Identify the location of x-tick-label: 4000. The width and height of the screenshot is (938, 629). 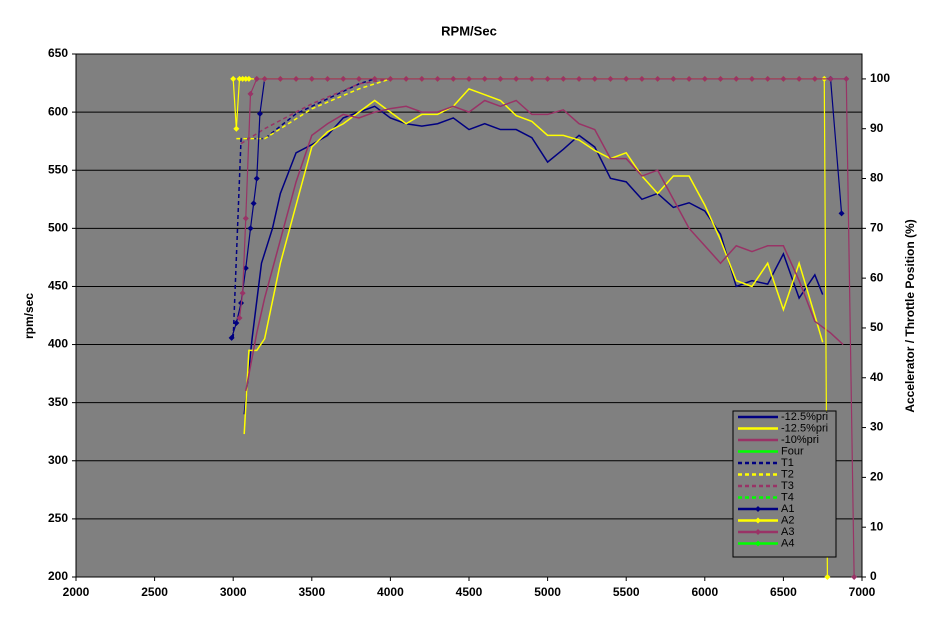
(390, 592).